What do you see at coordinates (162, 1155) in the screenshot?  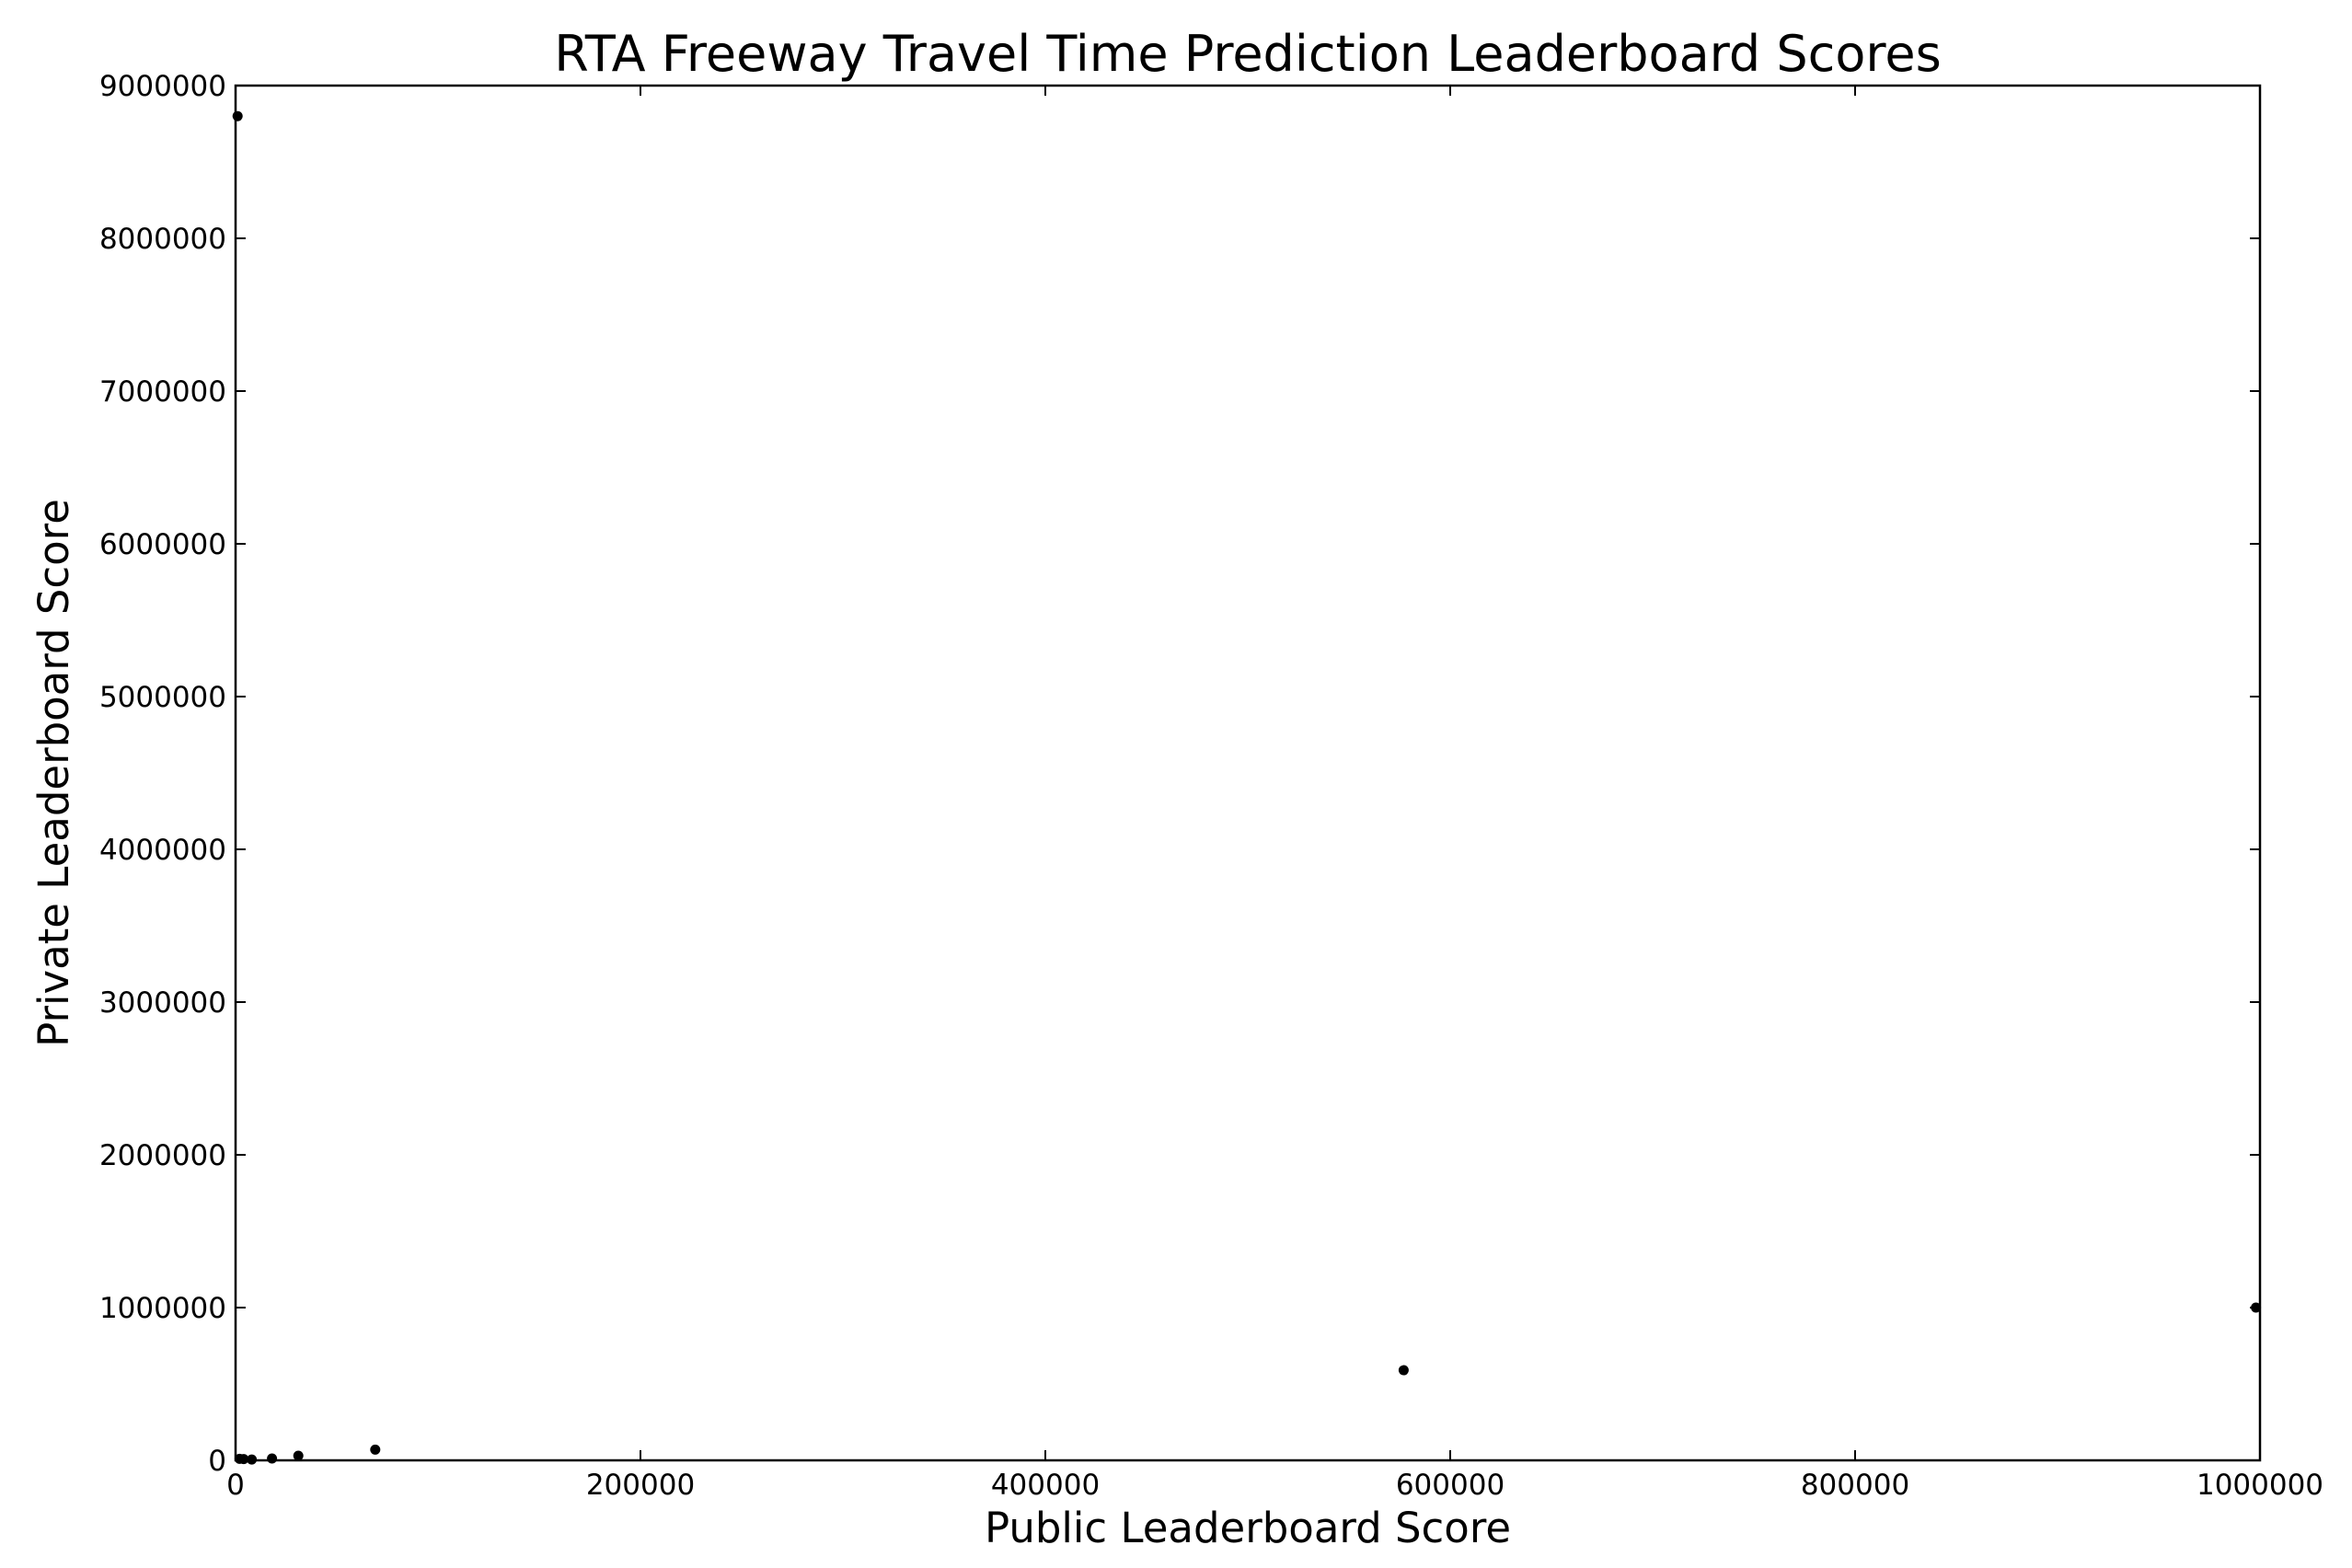 I see `y-tick-label: 2000000` at bounding box center [162, 1155].